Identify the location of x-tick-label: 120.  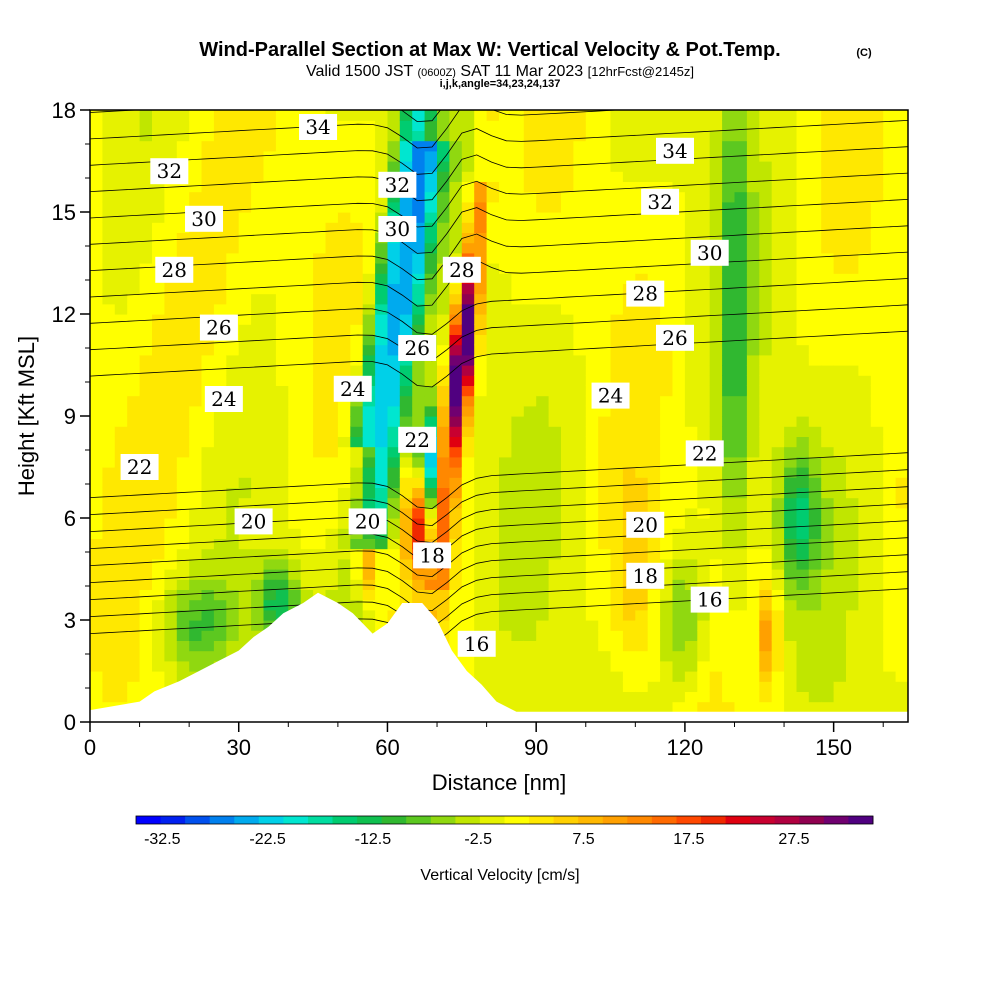
(685, 747).